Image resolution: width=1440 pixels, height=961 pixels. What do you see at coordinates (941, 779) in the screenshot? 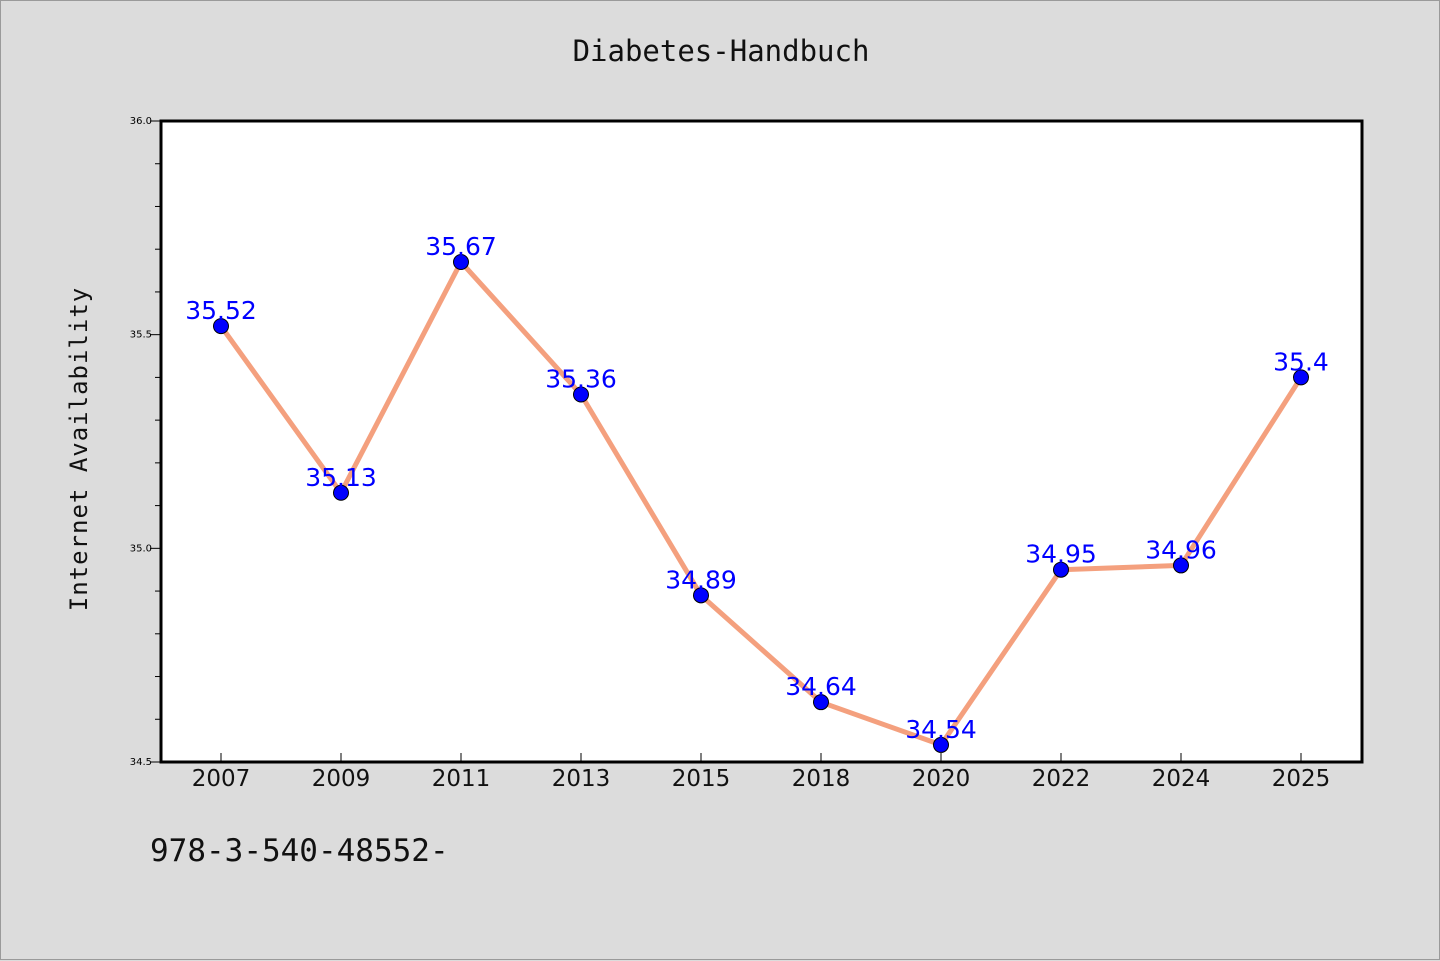
I see `x-tick-label: 2020` at bounding box center [941, 779].